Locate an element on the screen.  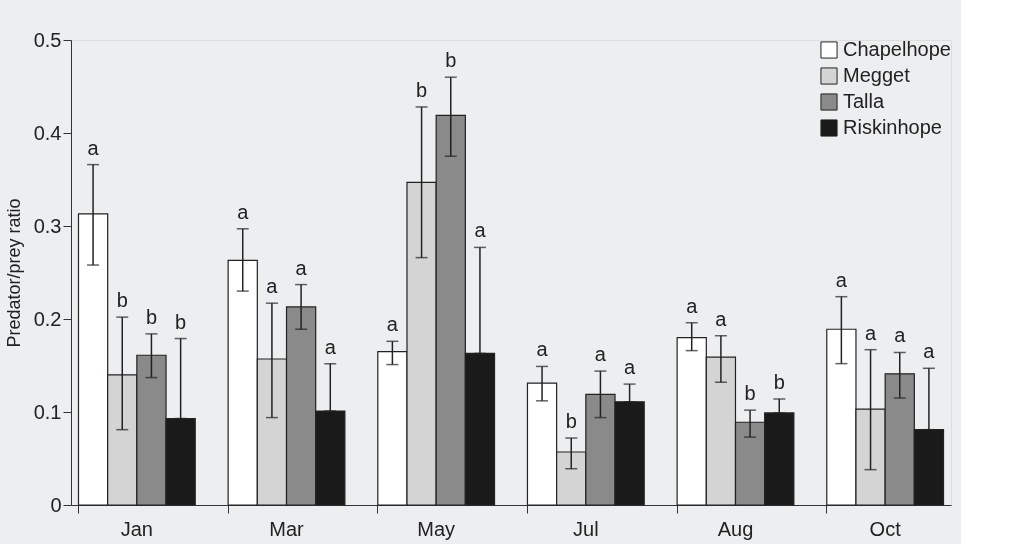
y-tick-label: 0.5 is located at coordinates (47, 39).